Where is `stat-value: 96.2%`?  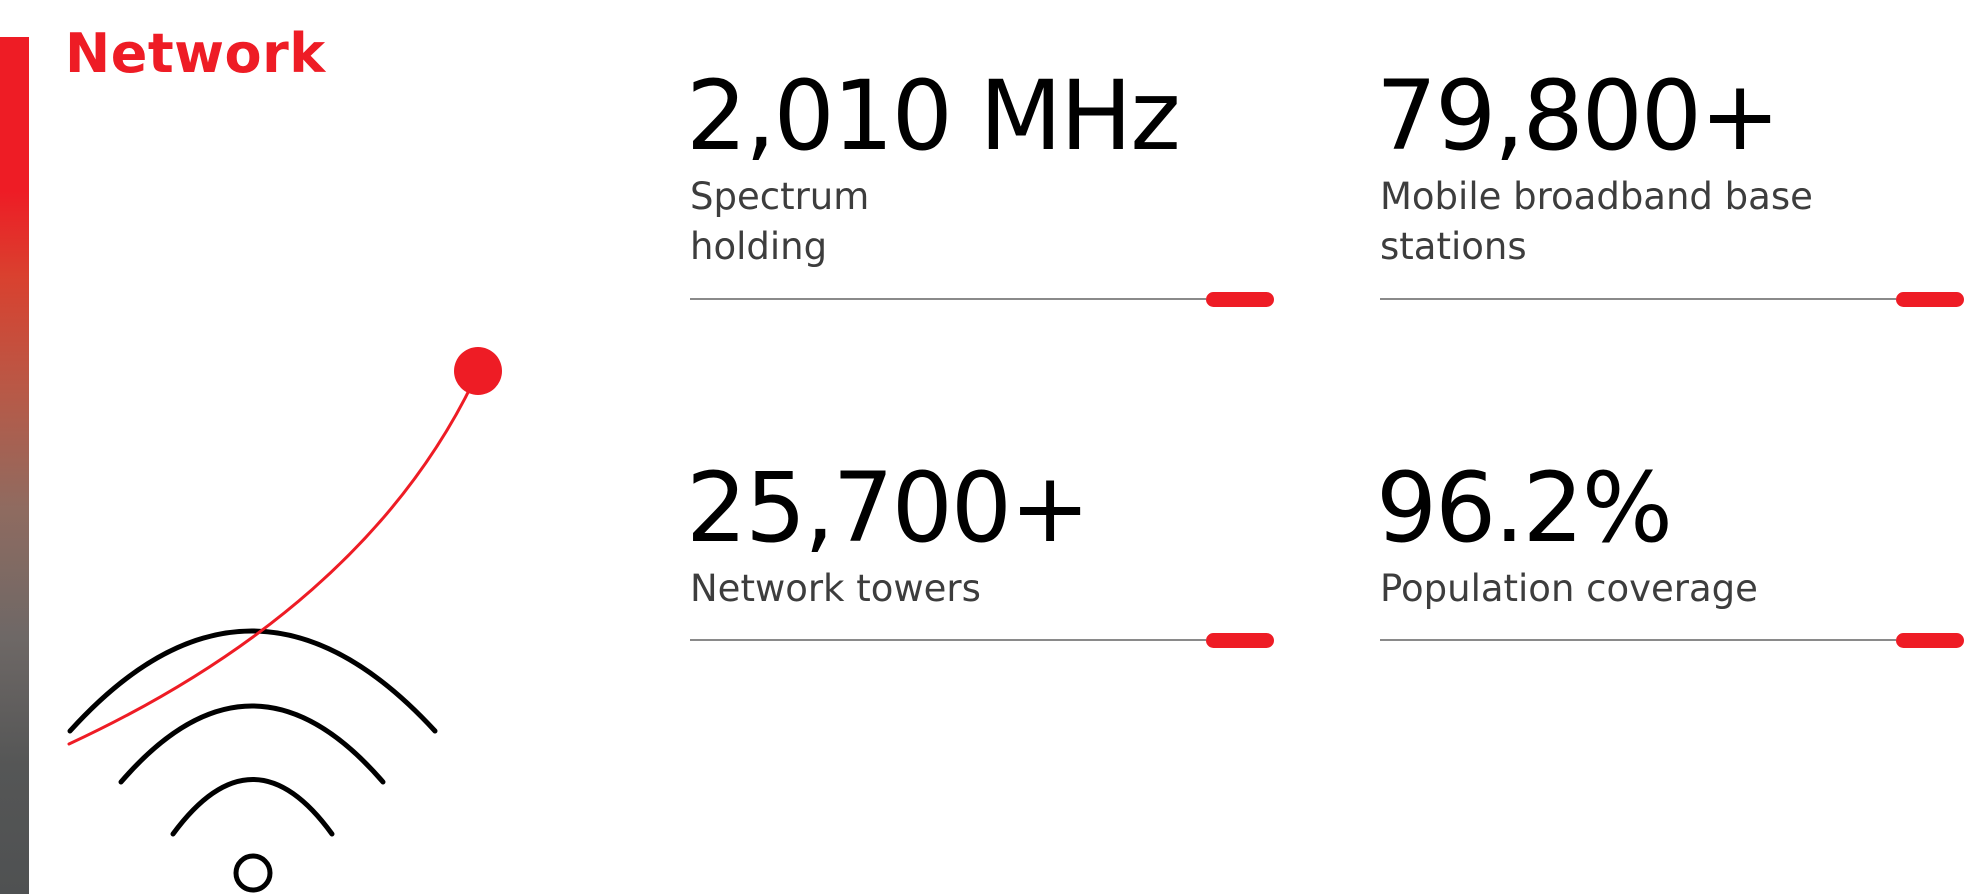 stat-value: 96.2% is located at coordinates (1524, 508).